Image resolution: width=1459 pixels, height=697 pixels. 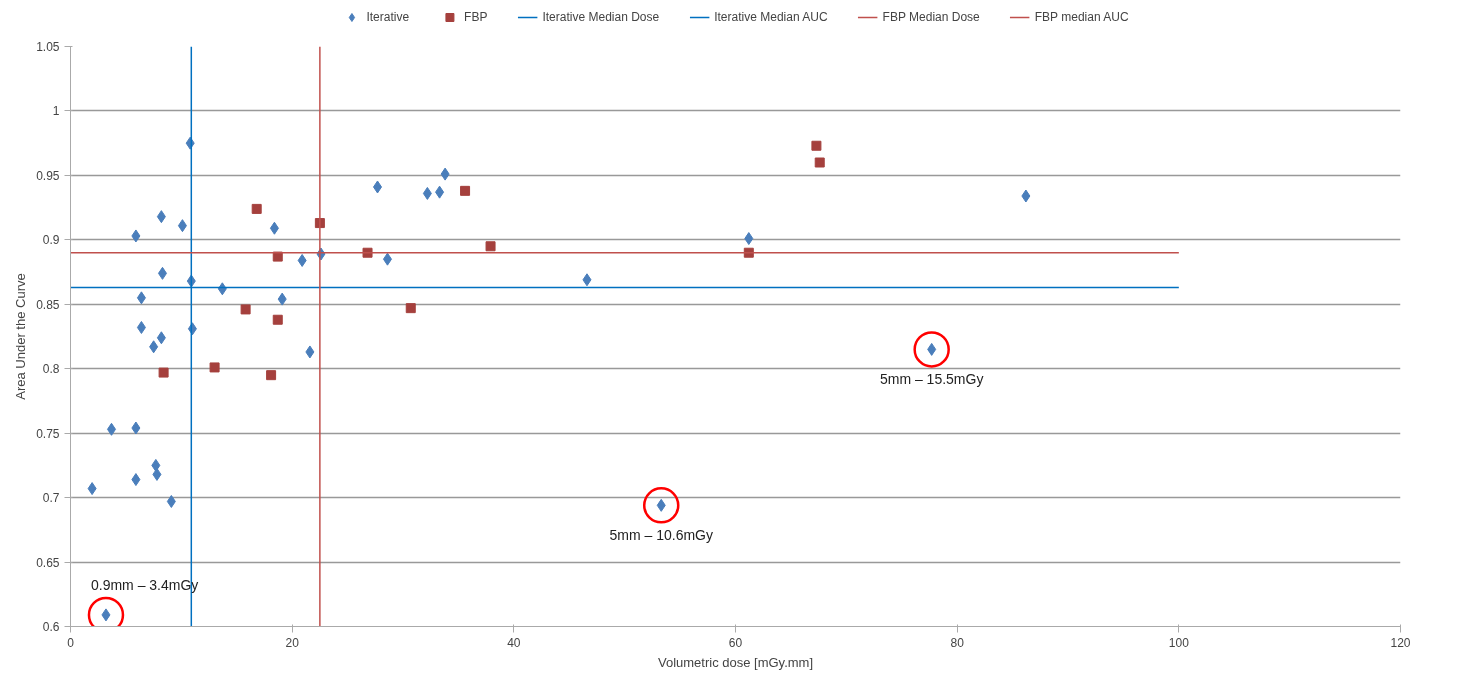 I want to click on legend-label: Iterative Median Dose, so click(x=601, y=17).